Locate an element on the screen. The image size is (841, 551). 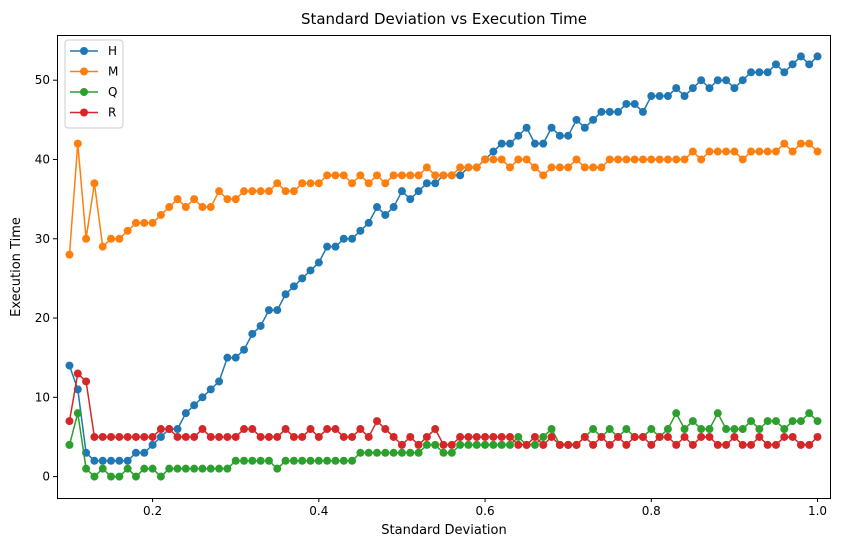
y-tick-label: 0 is located at coordinates (46, 477).